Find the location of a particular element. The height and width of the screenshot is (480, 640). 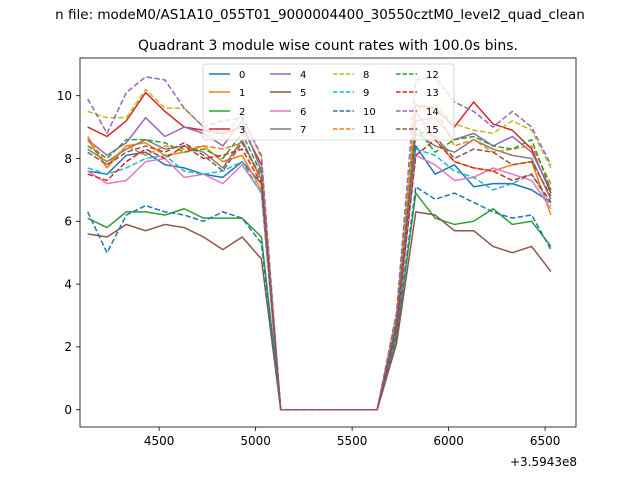

legend-label-4: 4 is located at coordinates (303, 75).